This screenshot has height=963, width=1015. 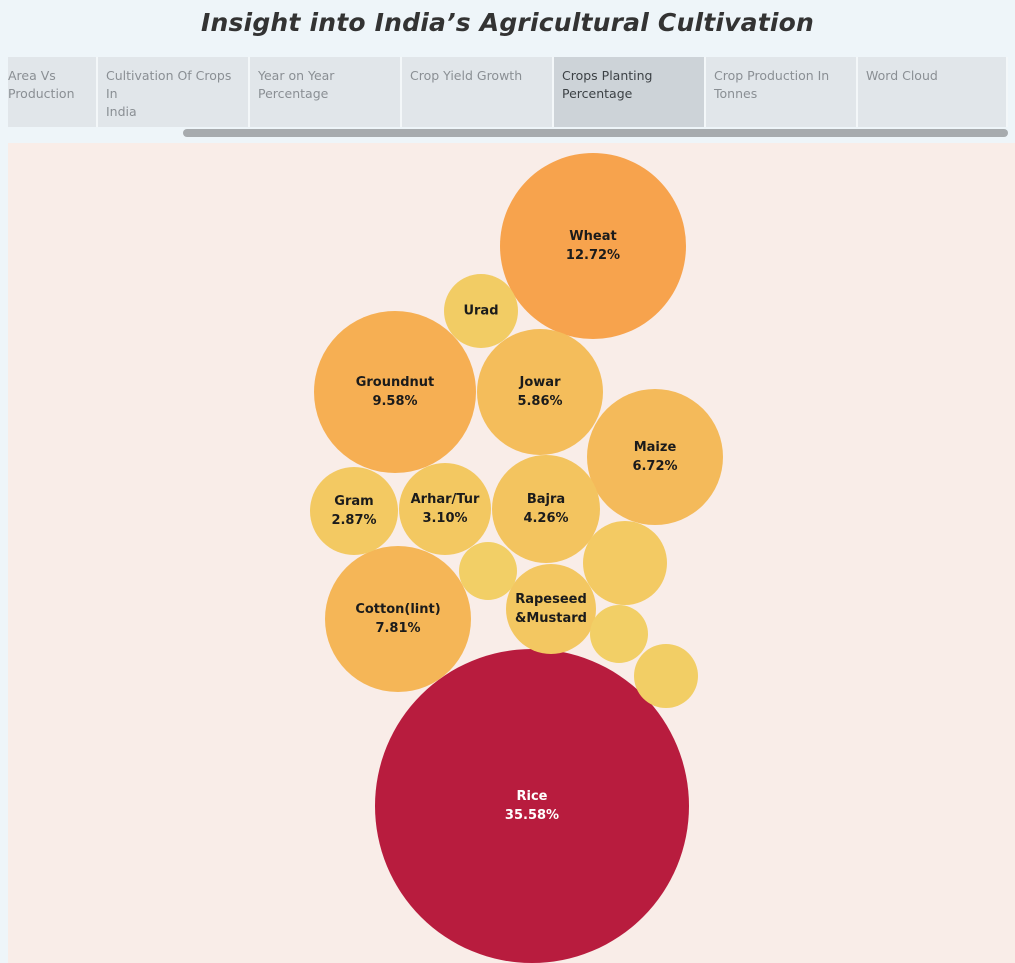 What do you see at coordinates (593, 255) in the screenshot?
I see `bubble-value-label: 12.72%` at bounding box center [593, 255].